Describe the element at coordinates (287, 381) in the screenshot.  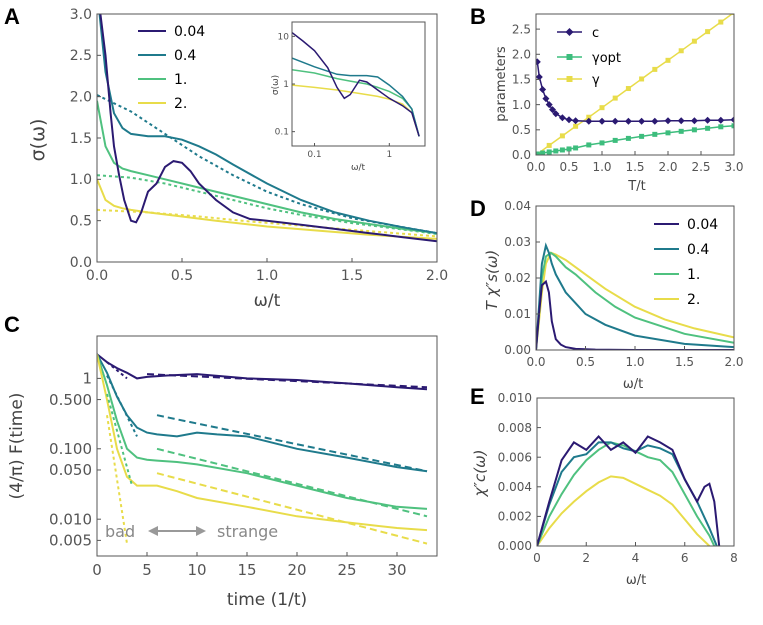
I see `fit-long-0.04` at that location.